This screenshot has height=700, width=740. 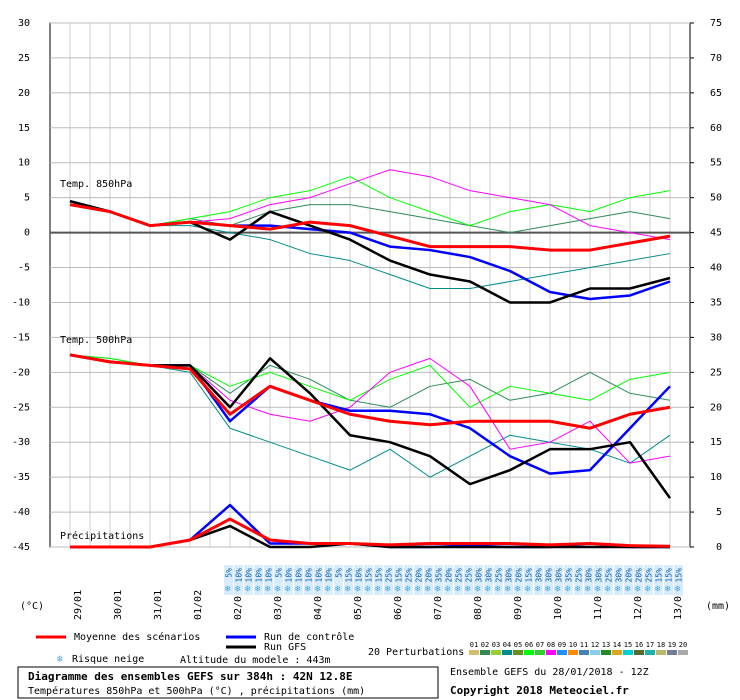 I want to click on y2-tick-label: 60, so click(x=716, y=128).